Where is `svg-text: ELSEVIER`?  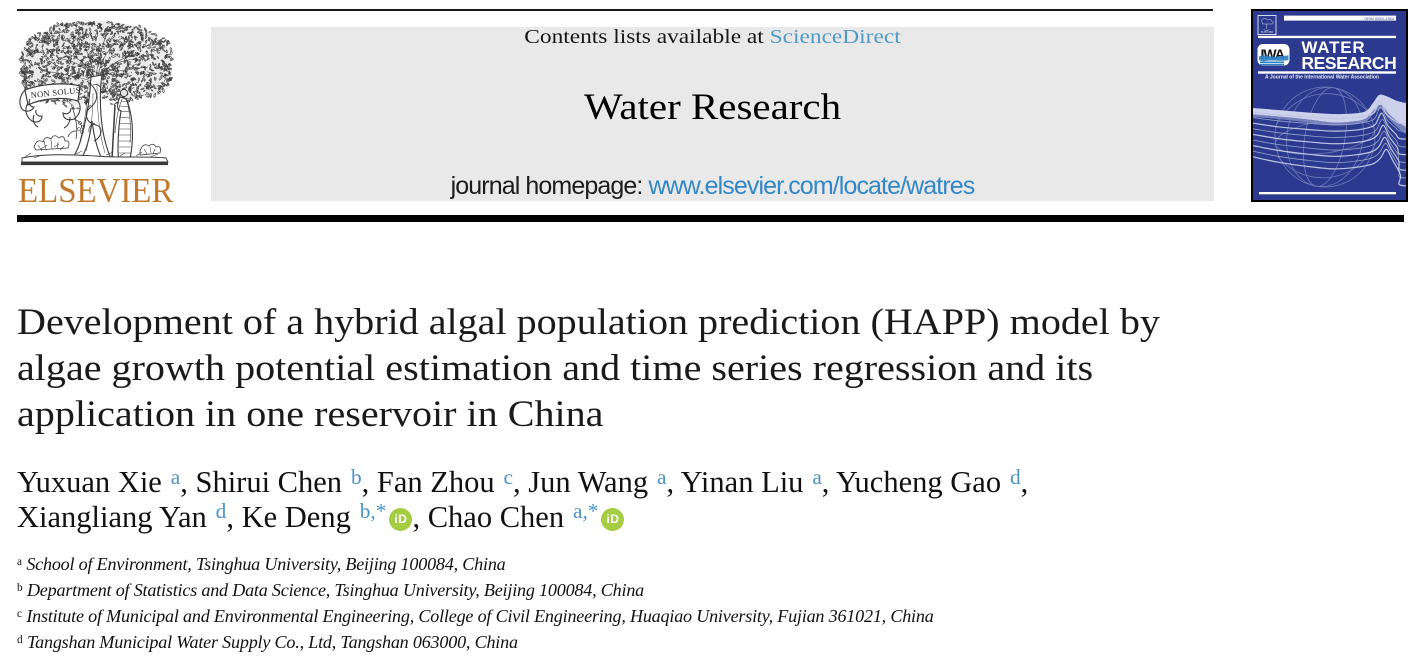
svg-text: ELSEVIER is located at coordinates (1267, 32).